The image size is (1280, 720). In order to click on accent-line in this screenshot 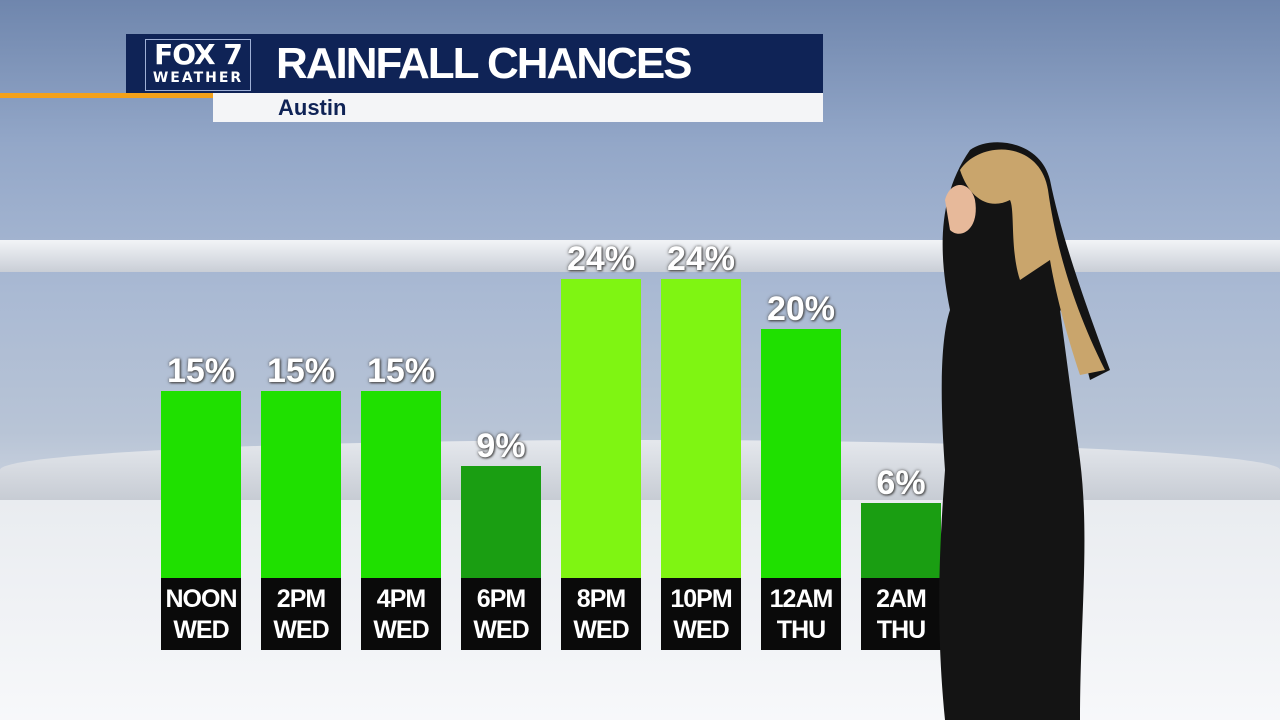, I will do `click(106, 95)`.